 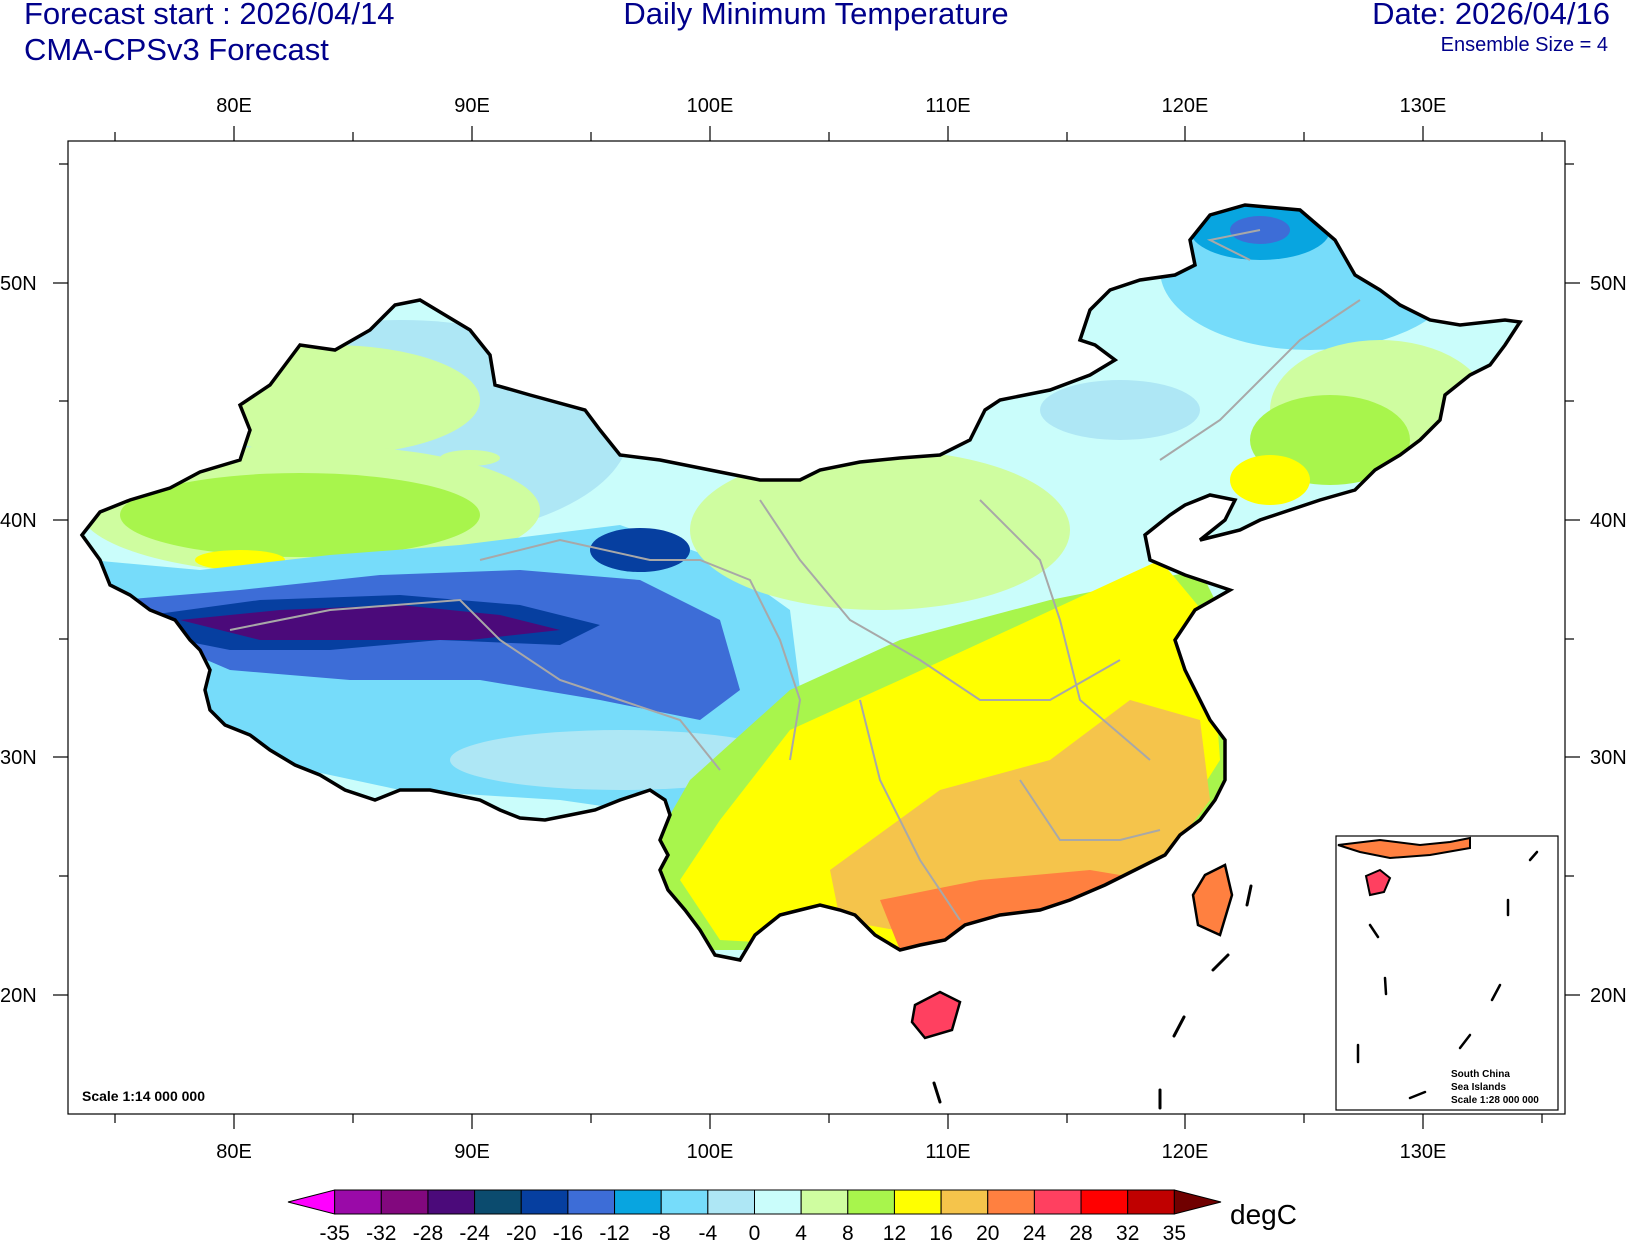 I want to click on lon-tick-bottom-4: 120E, so click(x=1185, y=1152).